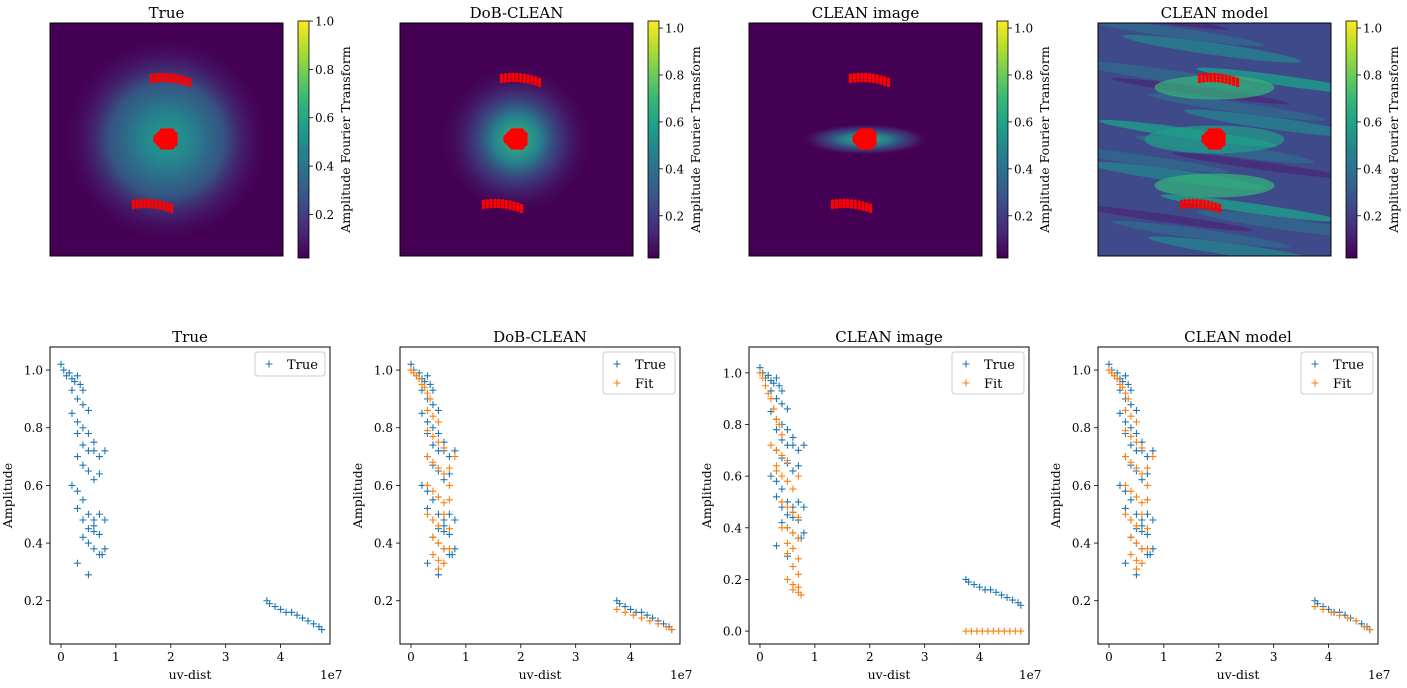  What do you see at coordinates (1236, 107) in the screenshot?
I see `model-stripe` at bounding box center [1236, 107].